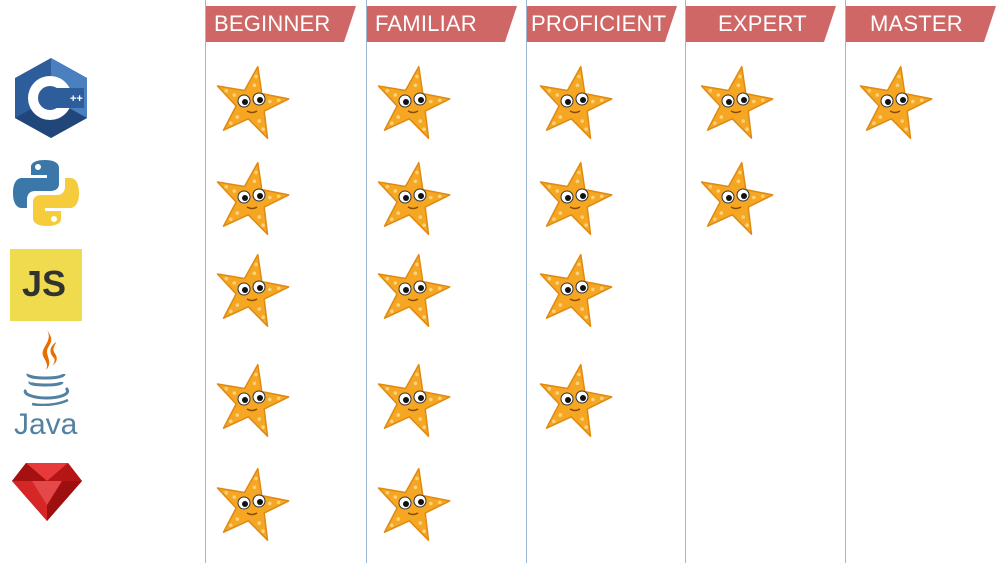  I want to click on python-logo-icon, so click(46, 193).